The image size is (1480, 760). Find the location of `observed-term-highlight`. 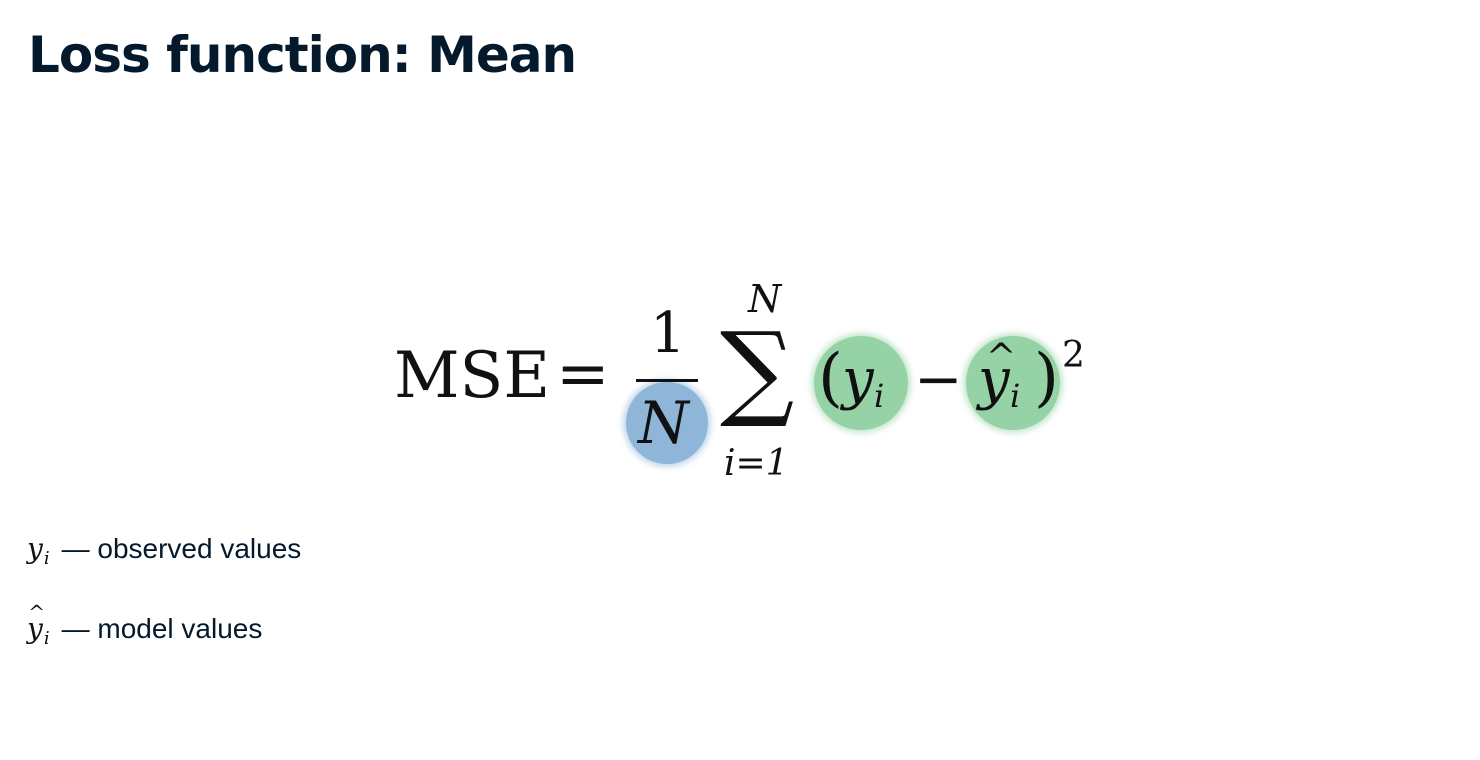

observed-term-highlight is located at coordinates (861, 383).